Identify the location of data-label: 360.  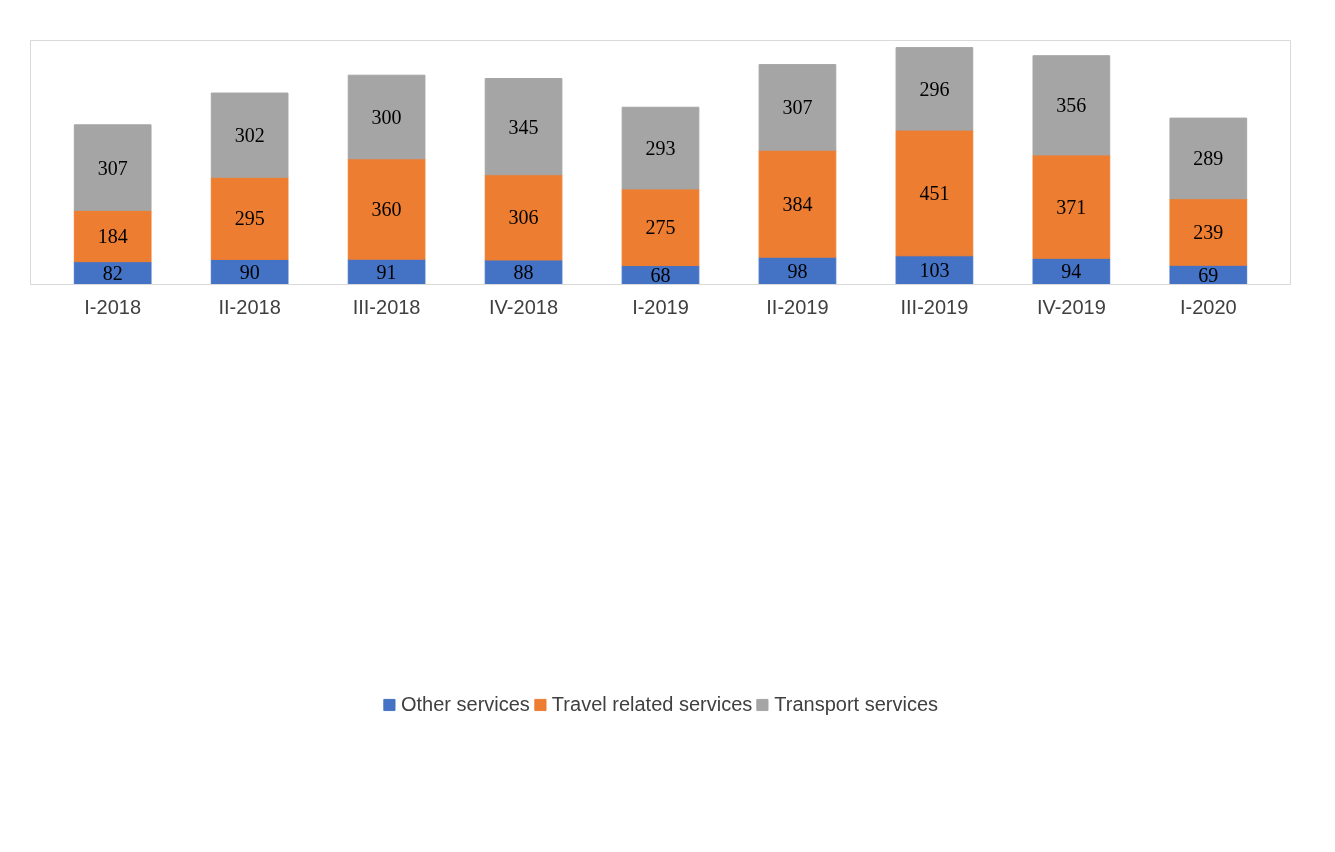
(386, 208).